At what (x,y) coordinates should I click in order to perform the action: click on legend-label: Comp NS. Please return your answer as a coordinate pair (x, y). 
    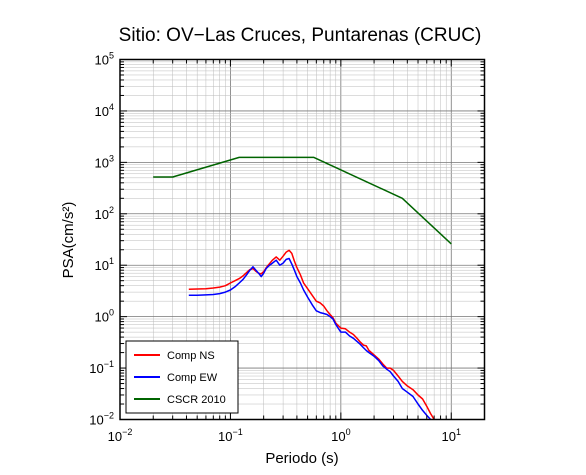
    Looking at the image, I should click on (191, 356).